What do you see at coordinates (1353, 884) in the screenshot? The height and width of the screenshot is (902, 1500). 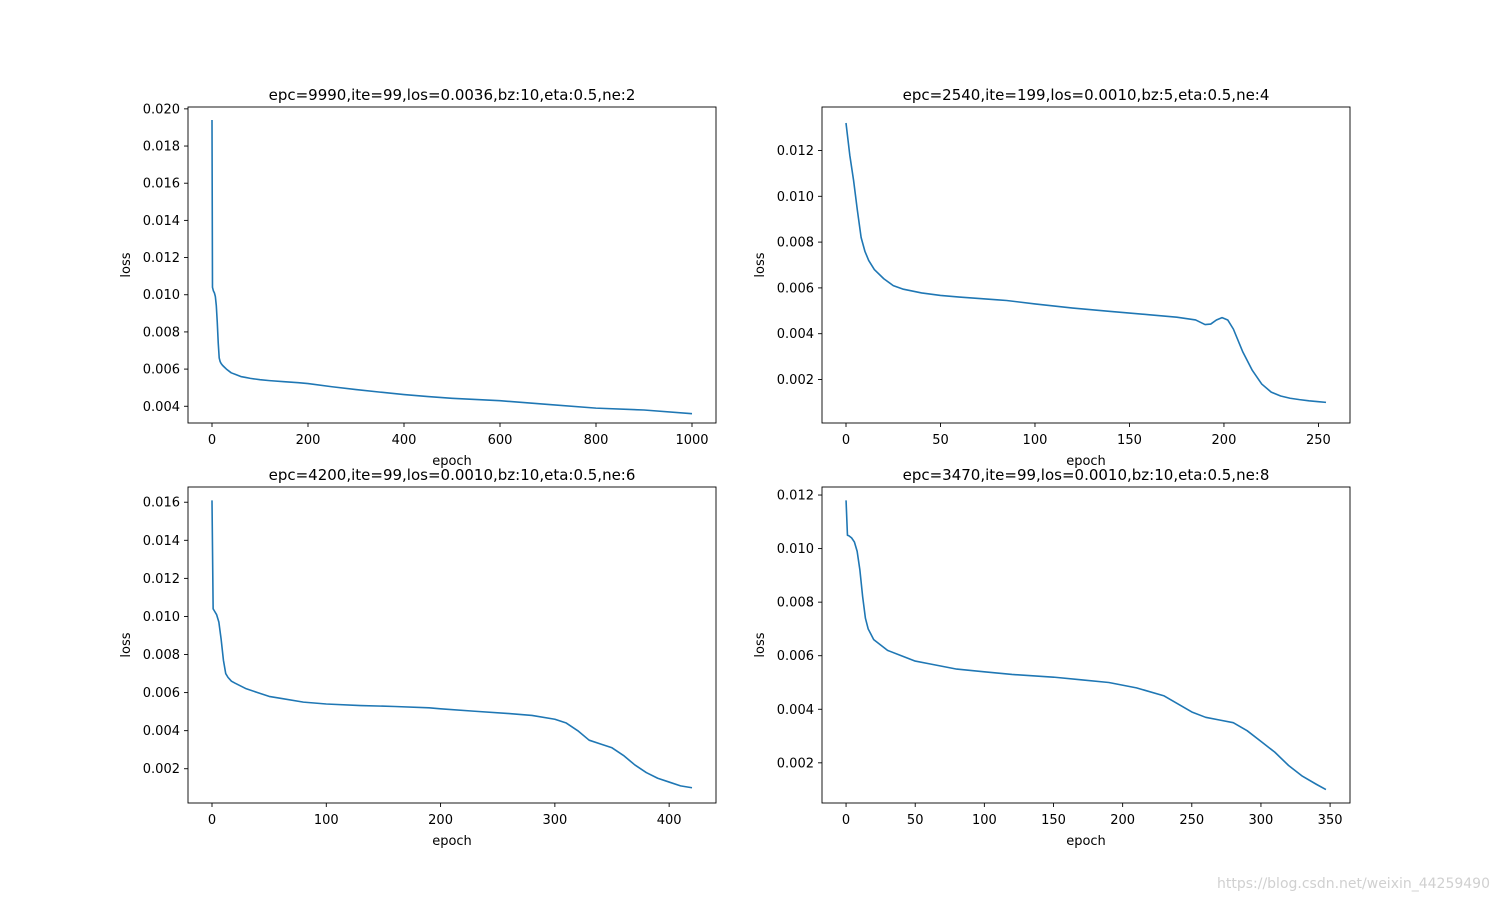 I see `watermark: https://blog.csdn.net/weixin_44259490` at bounding box center [1353, 884].